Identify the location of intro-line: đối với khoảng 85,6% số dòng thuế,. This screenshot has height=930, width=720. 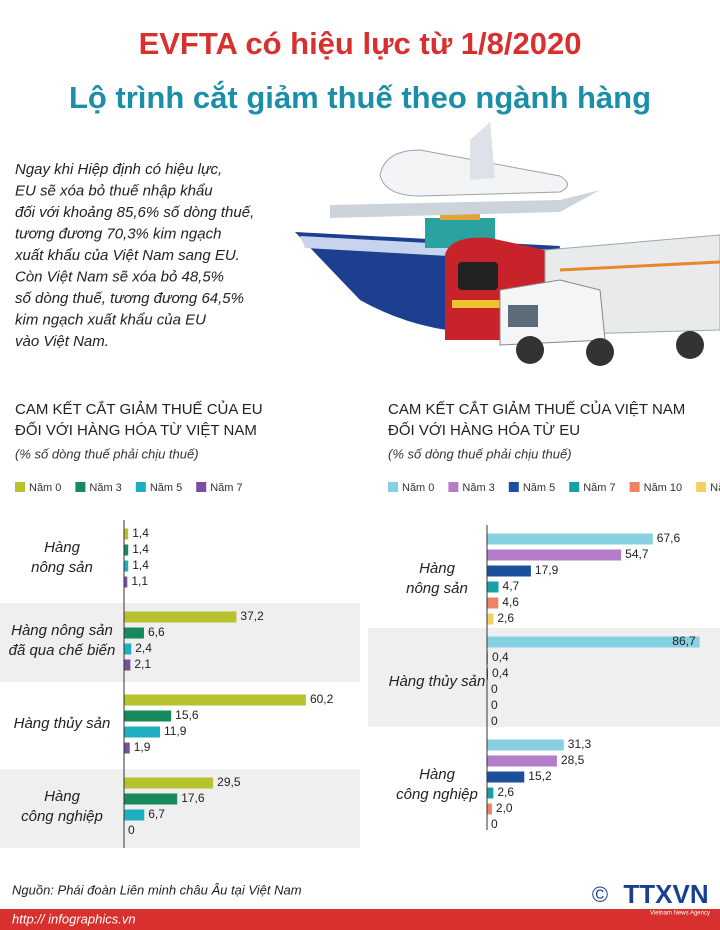
(134, 212).